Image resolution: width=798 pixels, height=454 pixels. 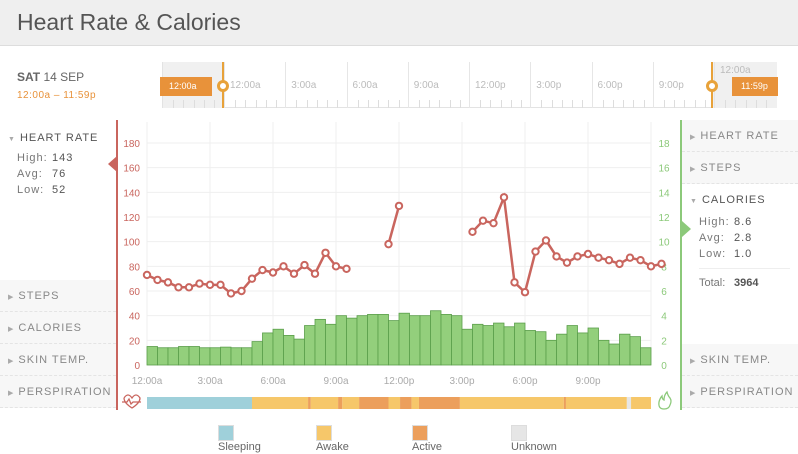 I want to click on end-knob, so click(x=712, y=86).